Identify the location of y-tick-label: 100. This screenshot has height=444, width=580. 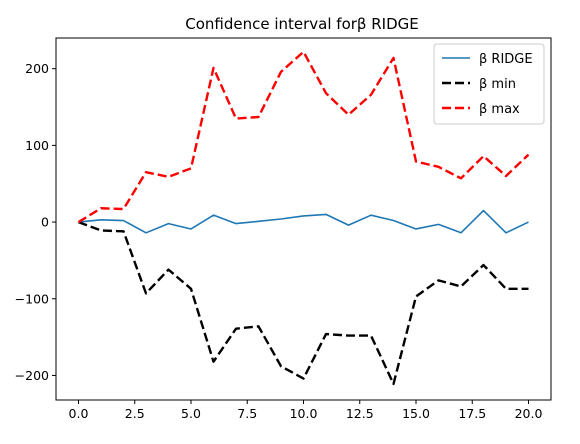
(37, 145).